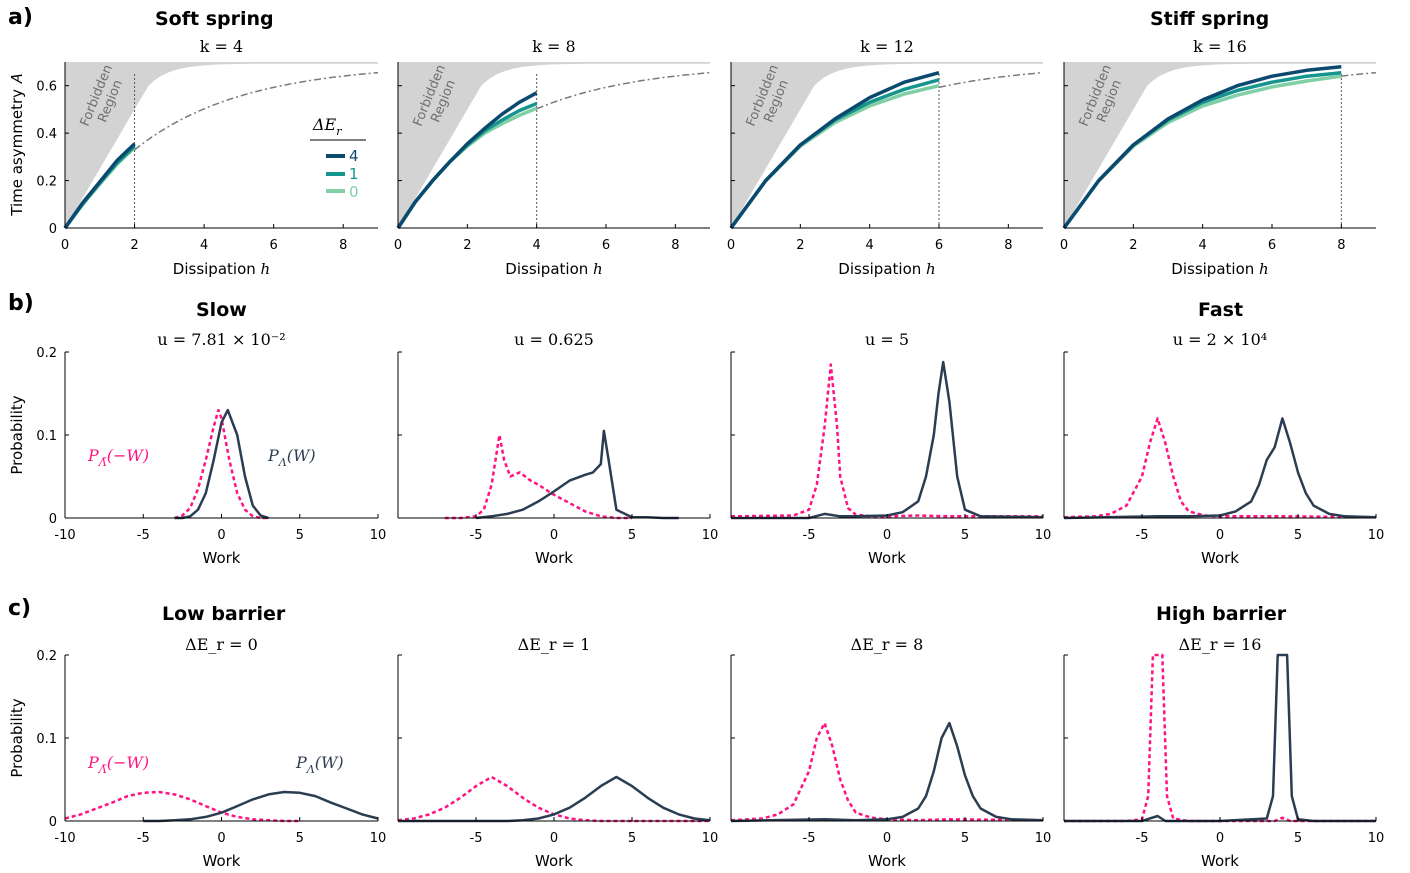 Image resolution: width=1410 pixels, height=873 pixels. What do you see at coordinates (17, 737) in the screenshot?
I see `row-c-ylabel: Probability` at bounding box center [17, 737].